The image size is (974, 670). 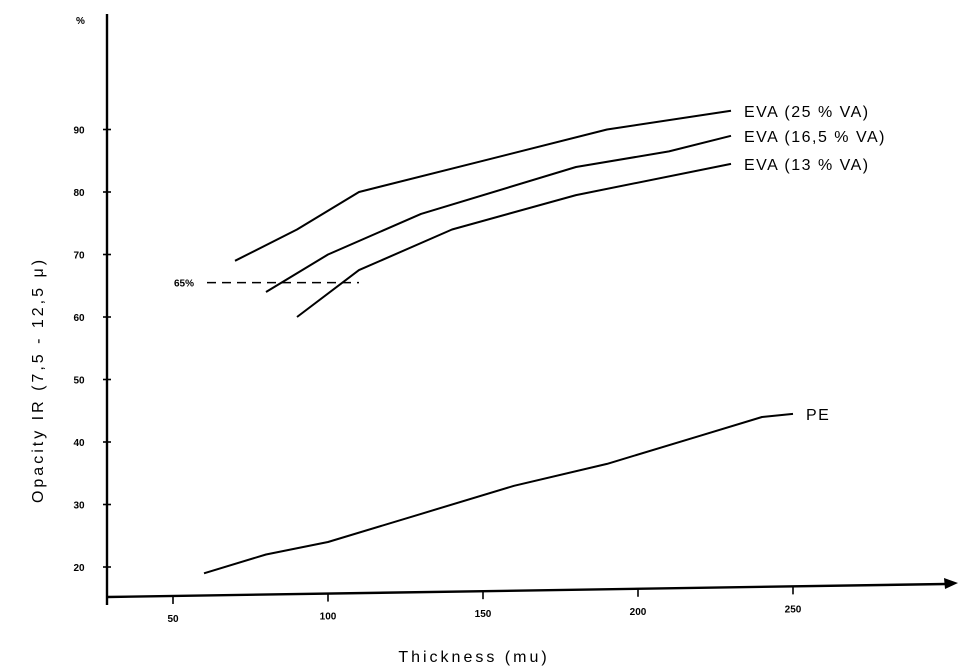 I want to click on series-label-eva-16-5-va: EVA (16,5 % VA), so click(x=815, y=137).